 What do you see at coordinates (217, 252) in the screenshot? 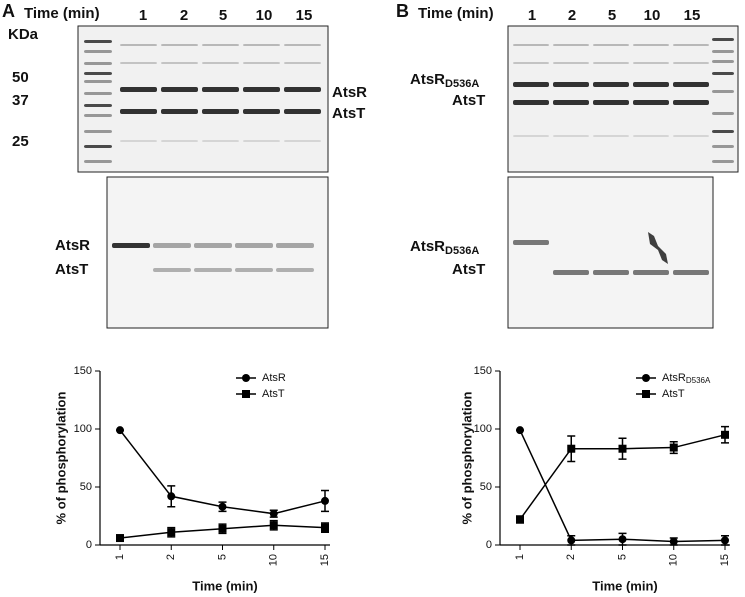
I see `autorad-a` at bounding box center [217, 252].